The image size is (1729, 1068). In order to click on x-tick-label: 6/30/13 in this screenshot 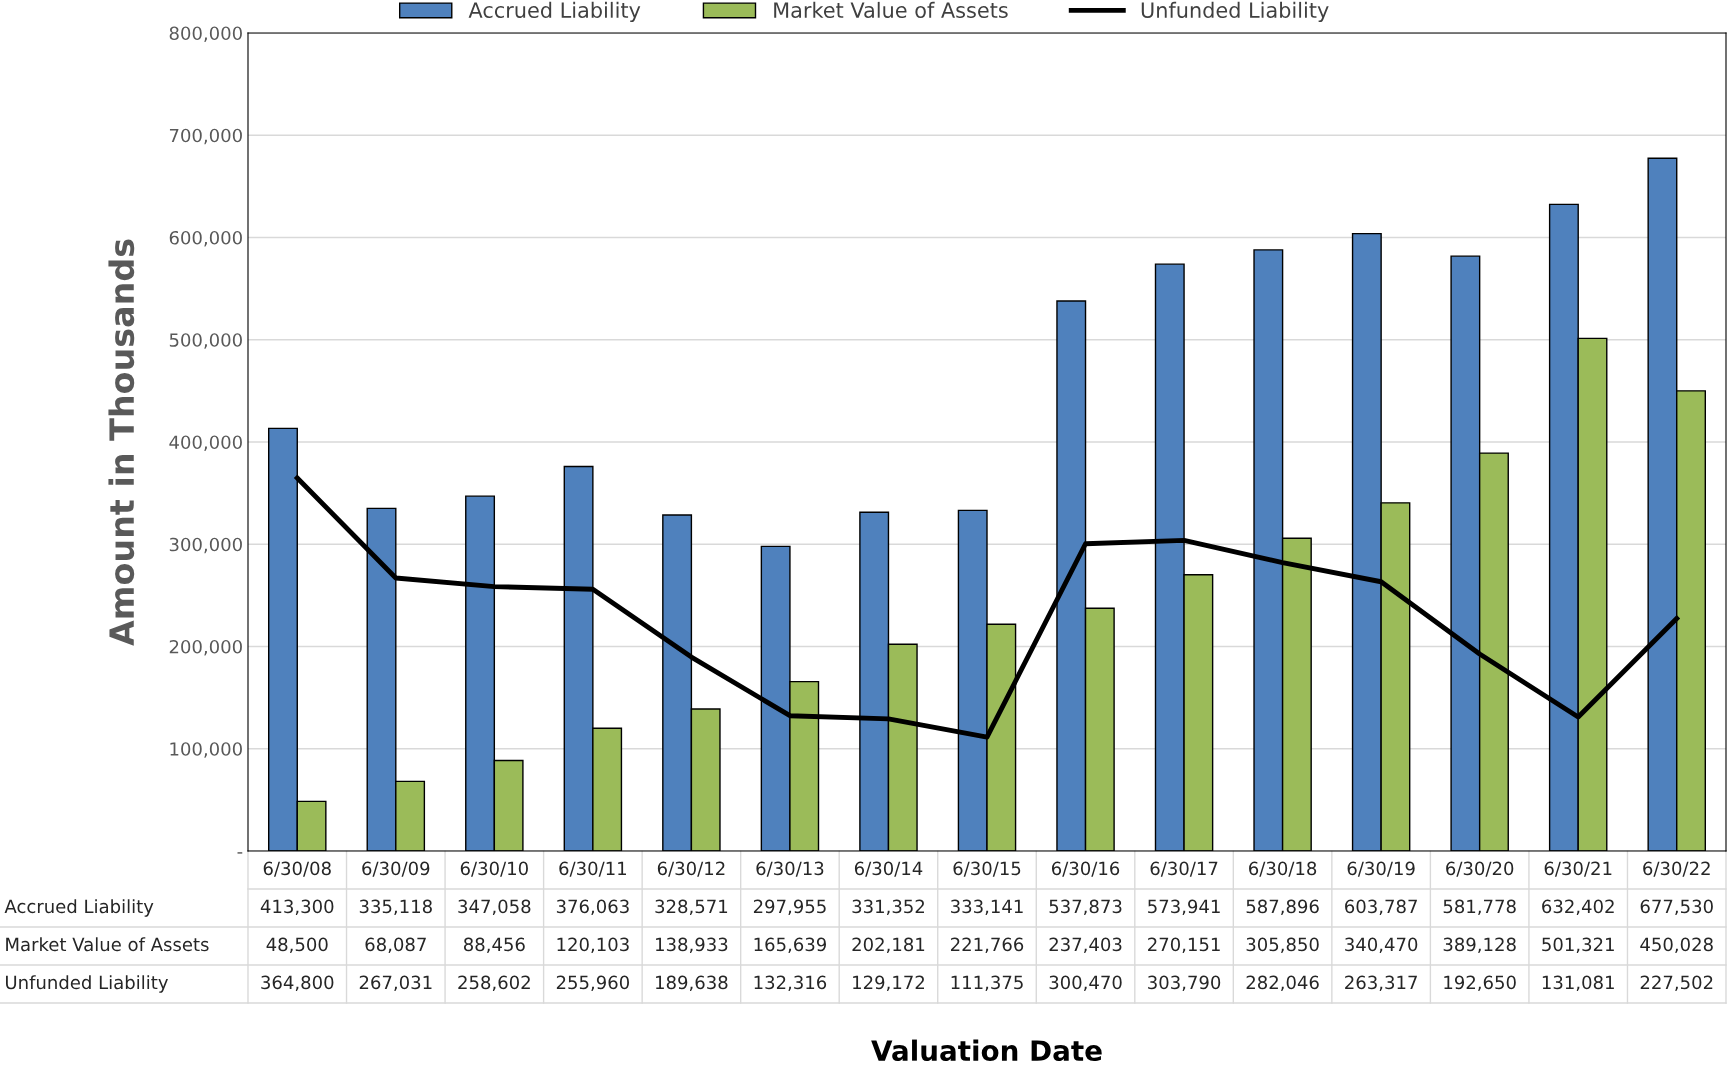, I will do `click(790, 869)`.